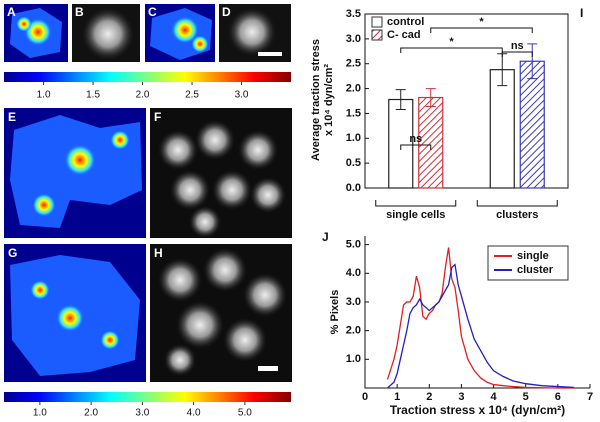 The image size is (600, 422). I want to click on image-h, so click(221, 313).